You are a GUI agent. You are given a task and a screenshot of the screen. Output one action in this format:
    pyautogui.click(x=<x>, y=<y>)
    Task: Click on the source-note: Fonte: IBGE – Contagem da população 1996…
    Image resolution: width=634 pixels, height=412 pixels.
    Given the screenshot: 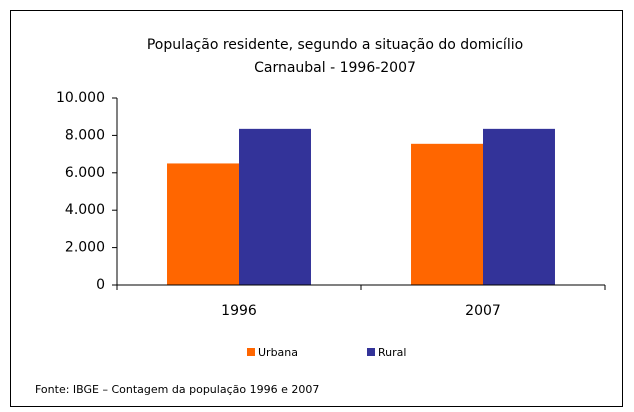 What is the action you would take?
    pyautogui.click(x=177, y=389)
    